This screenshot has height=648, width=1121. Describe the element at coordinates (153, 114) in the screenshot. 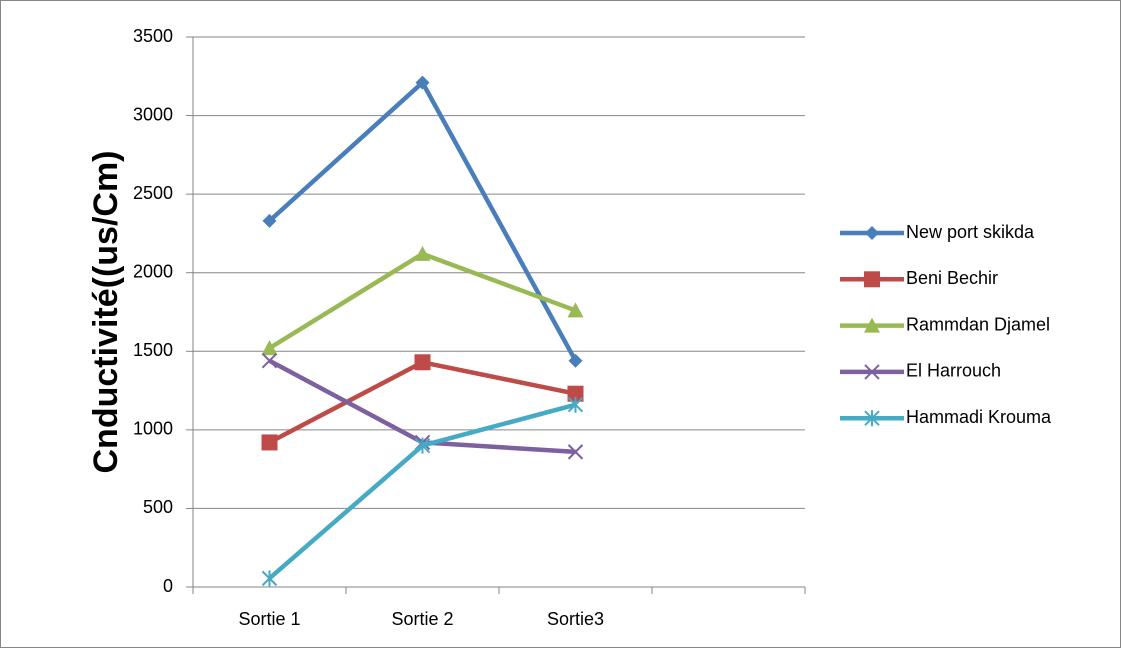

I see `y-tick-label: 3000` at that location.